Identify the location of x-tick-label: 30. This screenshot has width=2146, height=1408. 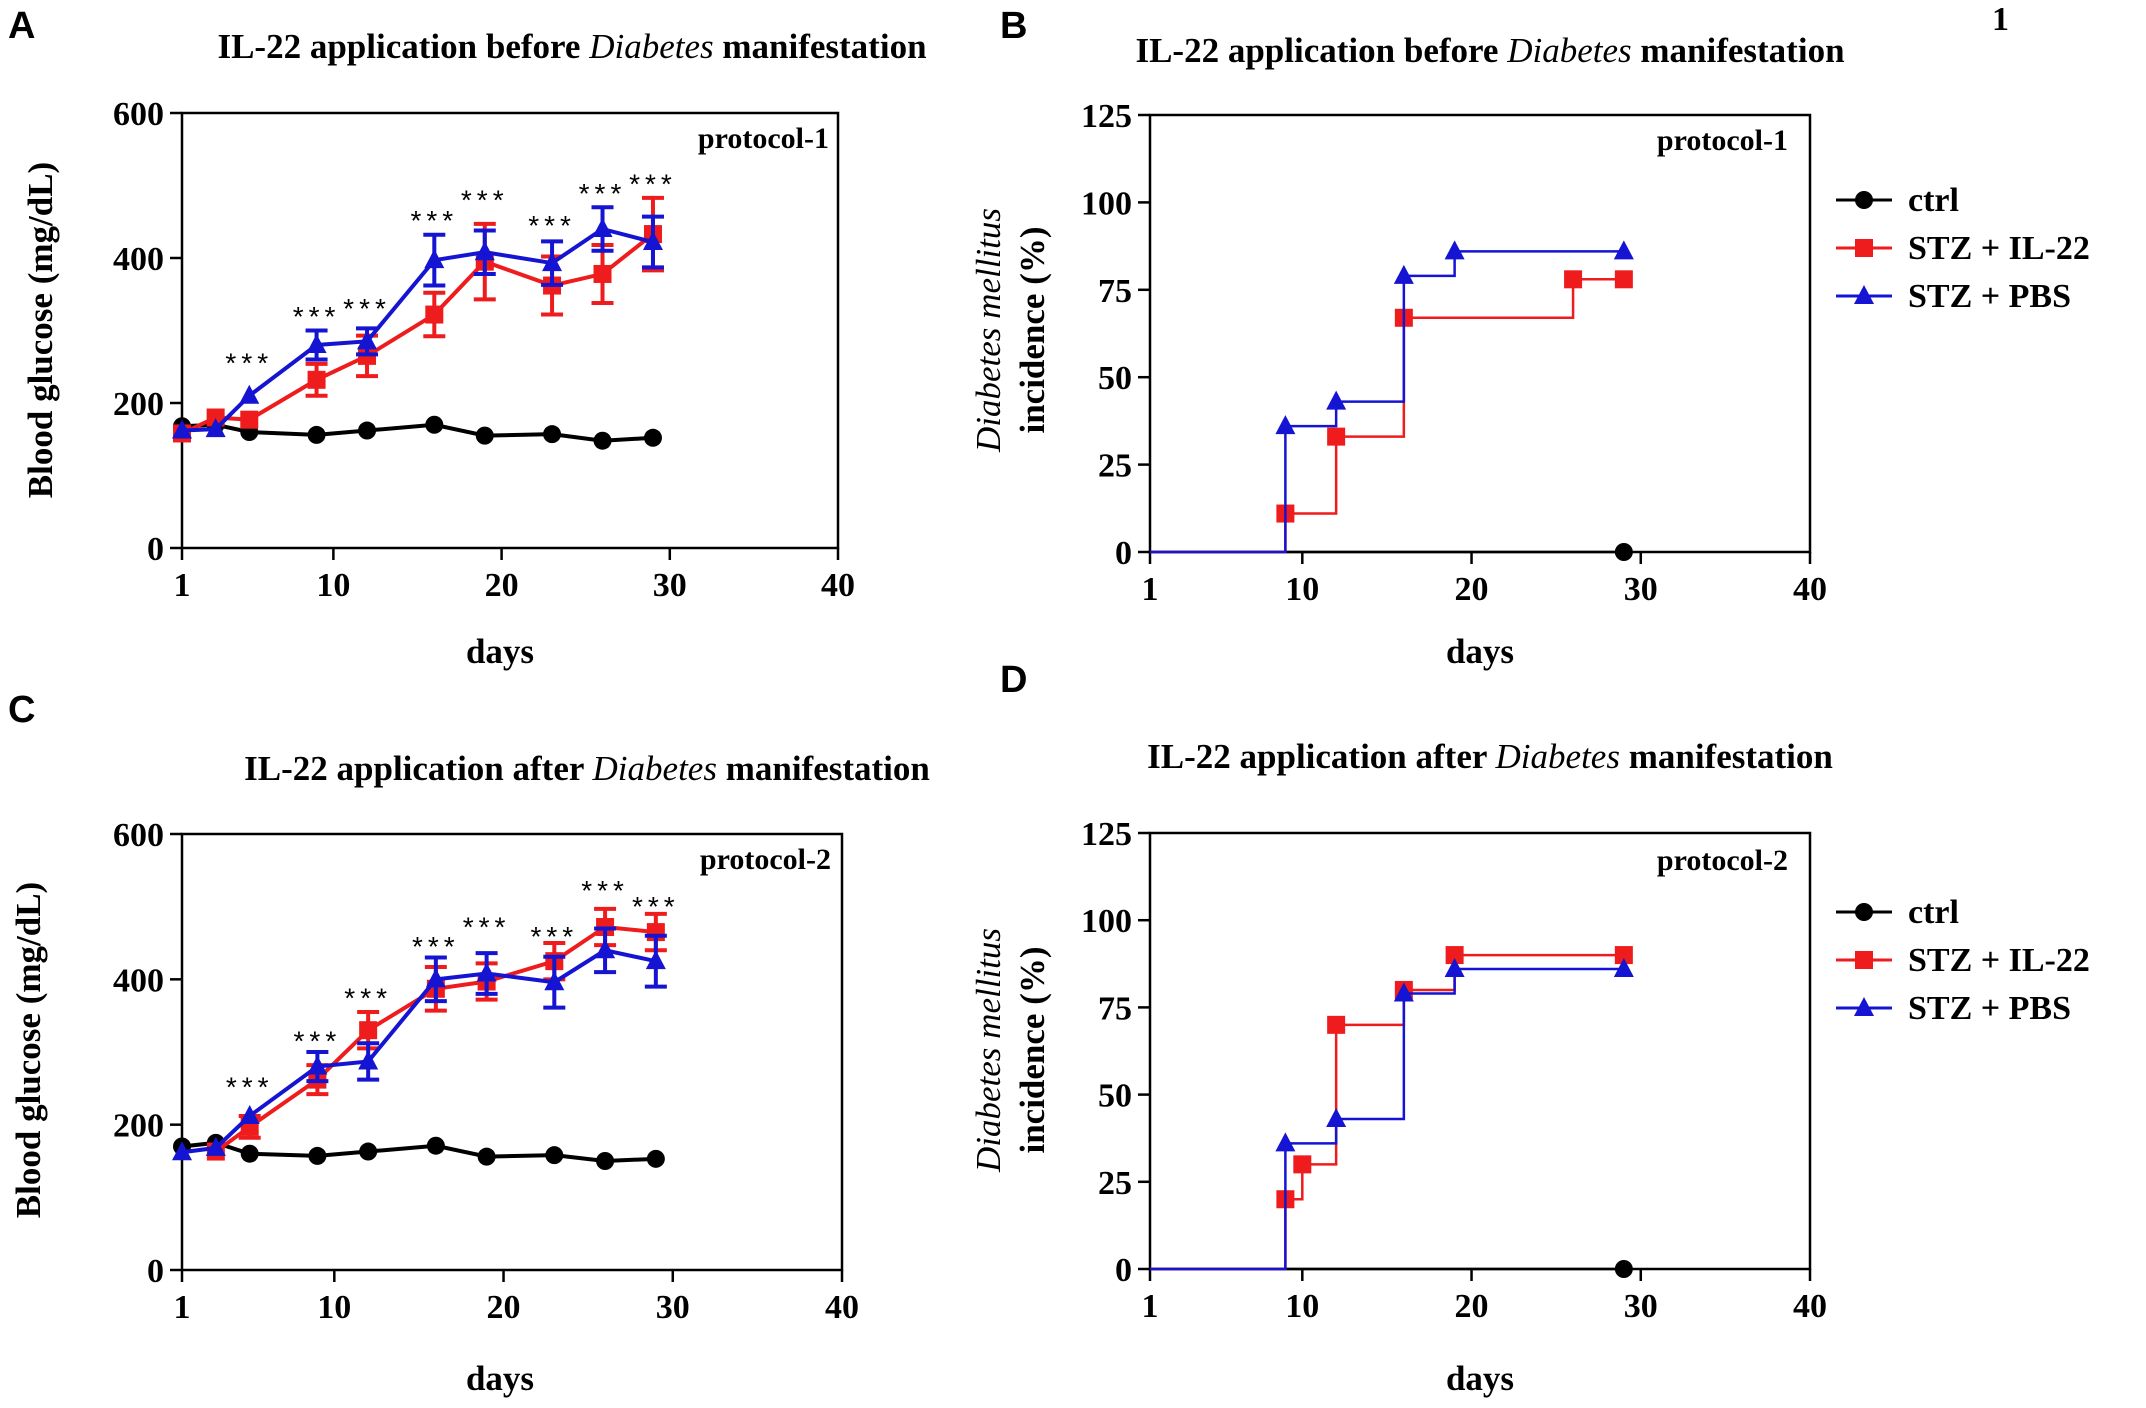
(673, 1307).